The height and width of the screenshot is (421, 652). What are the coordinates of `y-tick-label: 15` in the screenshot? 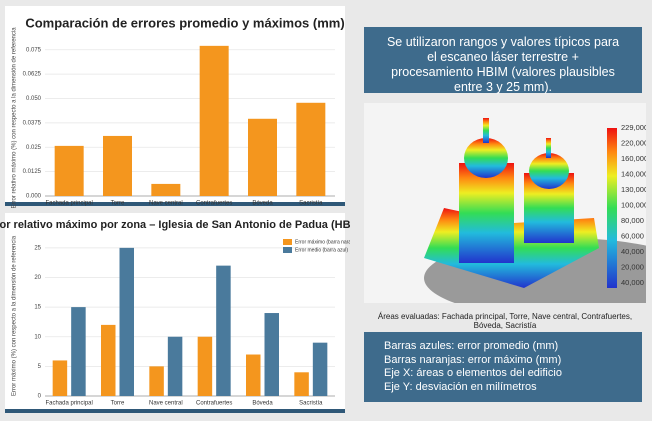 It's located at (37, 308).